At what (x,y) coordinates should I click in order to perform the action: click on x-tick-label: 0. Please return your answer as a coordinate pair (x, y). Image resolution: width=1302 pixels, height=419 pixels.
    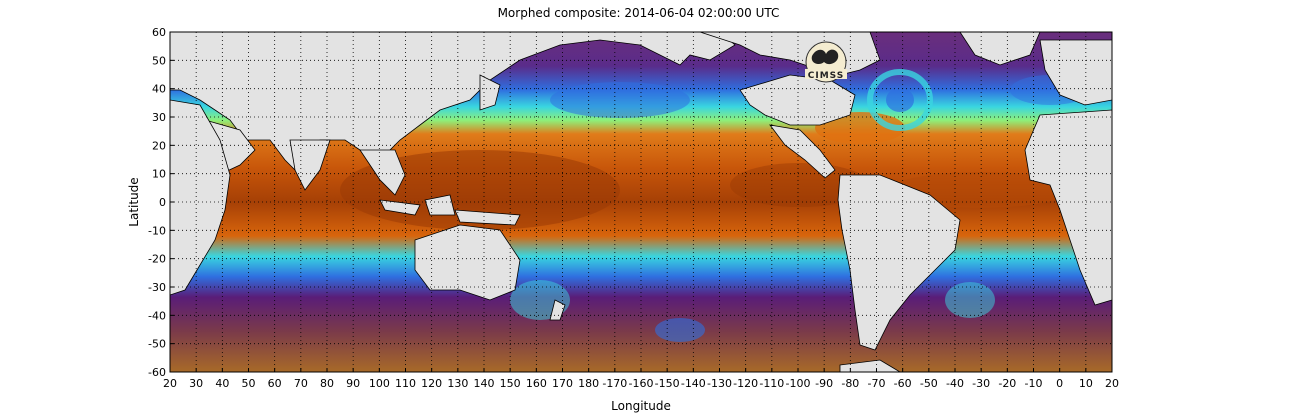
    Looking at the image, I should click on (1059, 383).